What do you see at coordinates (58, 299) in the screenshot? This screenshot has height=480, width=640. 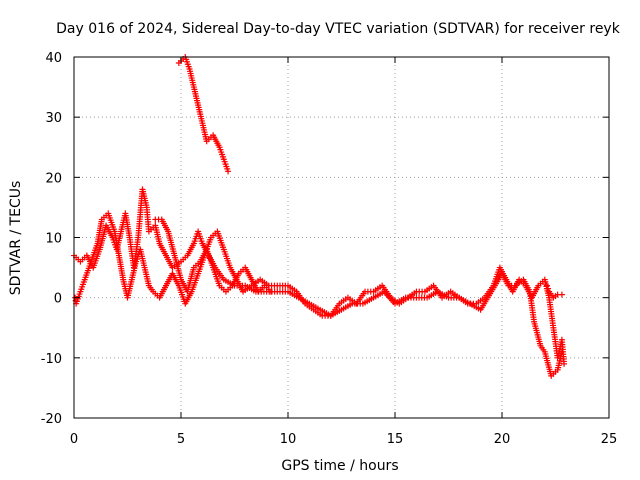 I see `y-tick-label: 0` at bounding box center [58, 299].